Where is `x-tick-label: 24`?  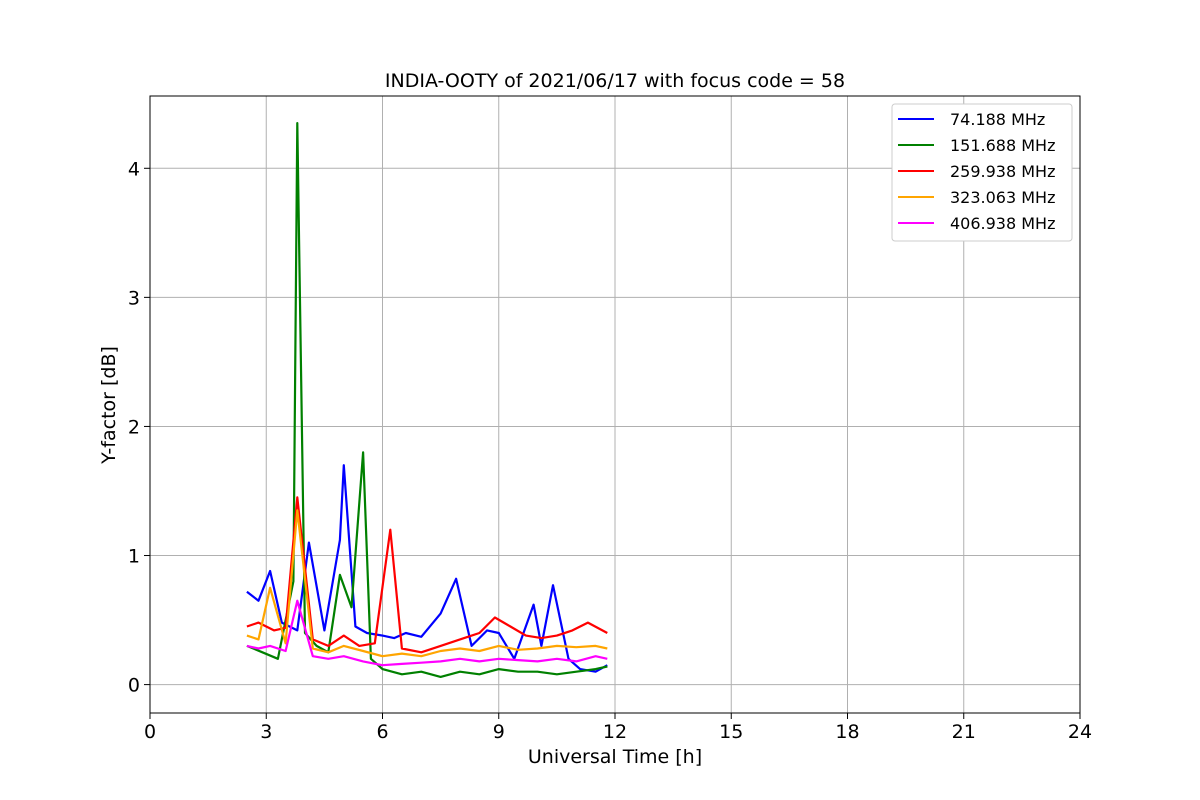 x-tick-label: 24 is located at coordinates (1080, 732).